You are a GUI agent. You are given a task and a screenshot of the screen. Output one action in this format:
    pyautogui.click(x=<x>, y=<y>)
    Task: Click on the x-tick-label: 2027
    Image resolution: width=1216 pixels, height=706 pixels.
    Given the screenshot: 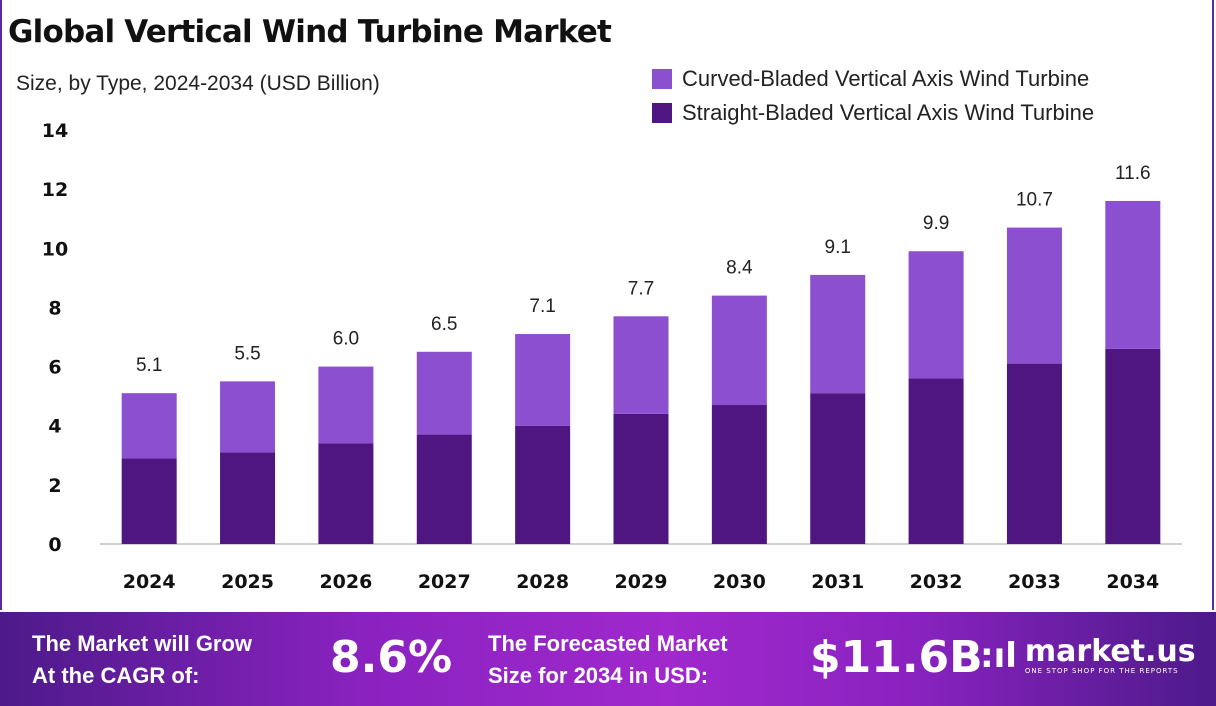 What is the action you would take?
    pyautogui.click(x=444, y=582)
    